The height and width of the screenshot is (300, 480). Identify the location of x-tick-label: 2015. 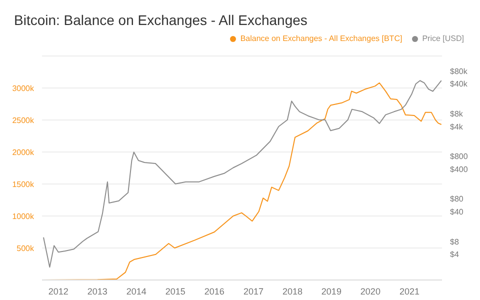
(175, 291).